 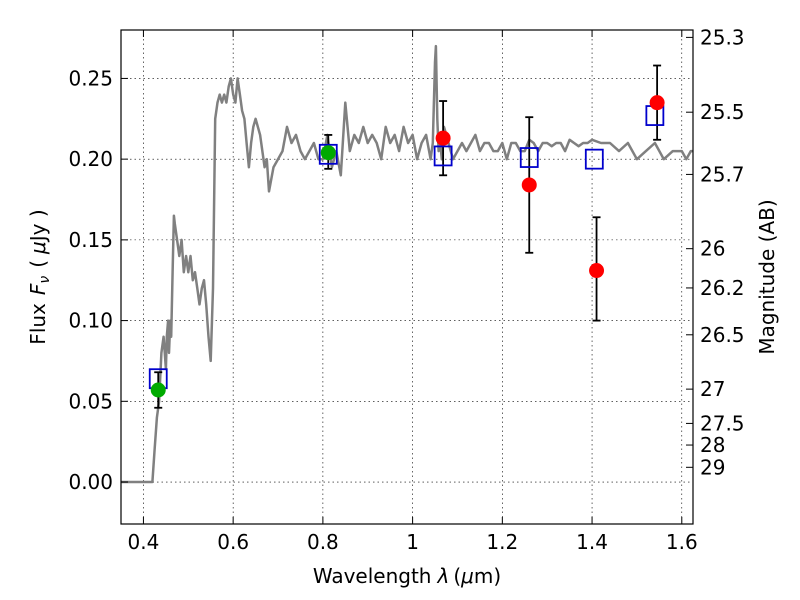 What do you see at coordinates (712, 249) in the screenshot?
I see `y2-tick-label: 26` at bounding box center [712, 249].